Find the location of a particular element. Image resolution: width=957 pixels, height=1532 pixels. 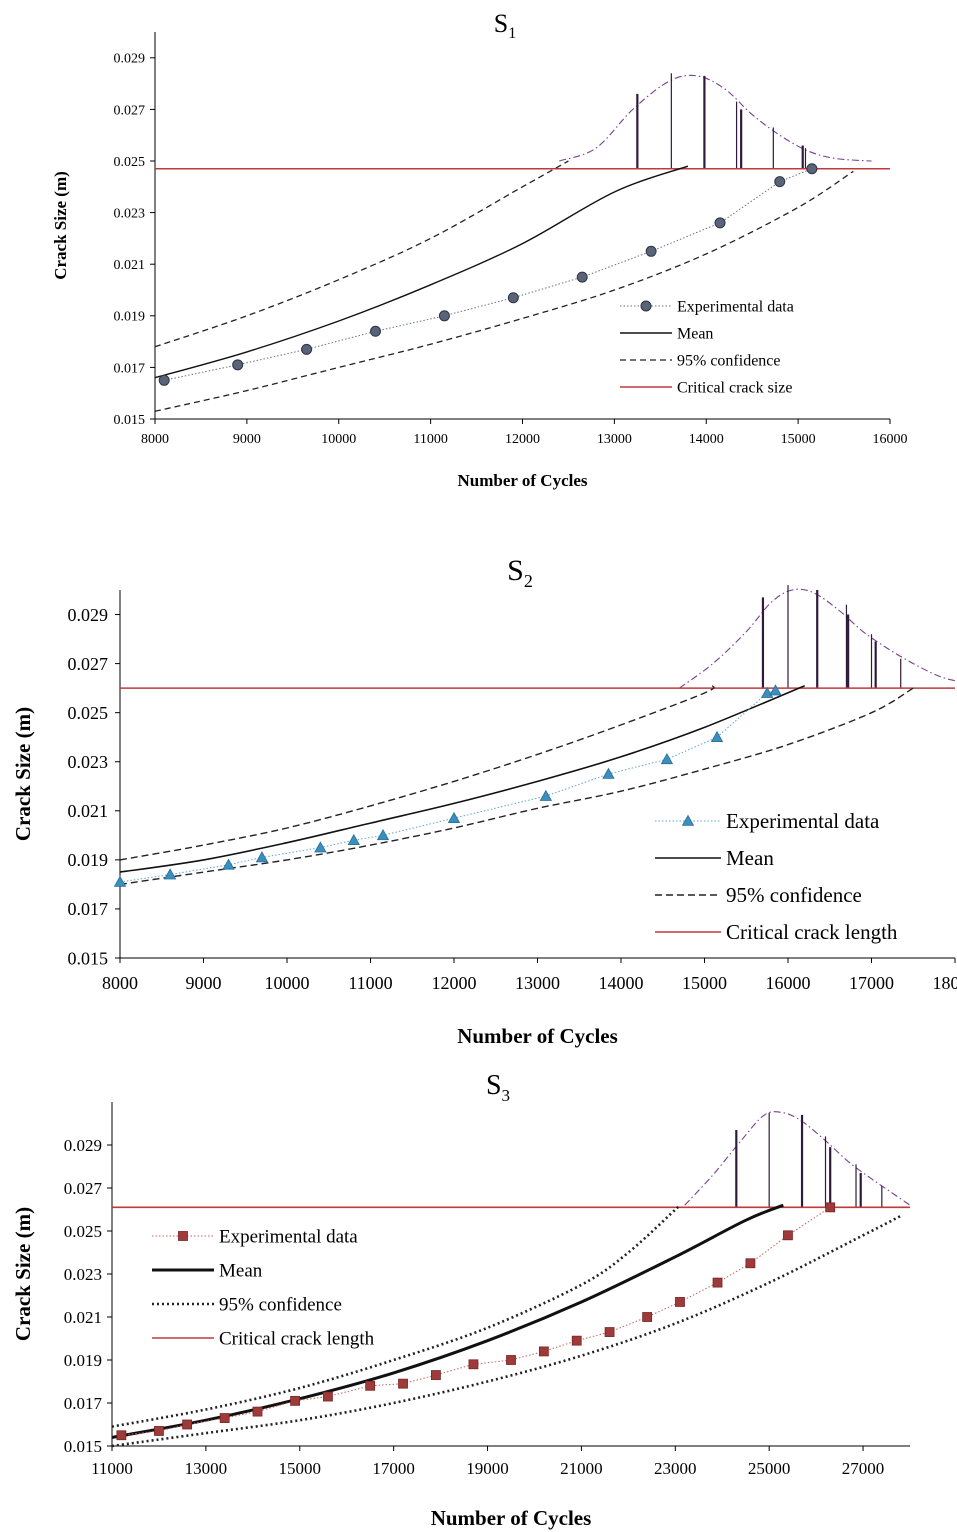

s3-x-tick-label: 19000 is located at coordinates (487, 1468).